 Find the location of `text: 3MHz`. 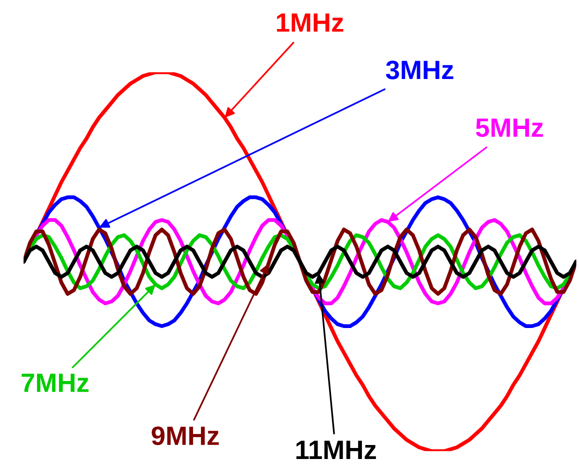

text: 3MHz is located at coordinates (420, 70).